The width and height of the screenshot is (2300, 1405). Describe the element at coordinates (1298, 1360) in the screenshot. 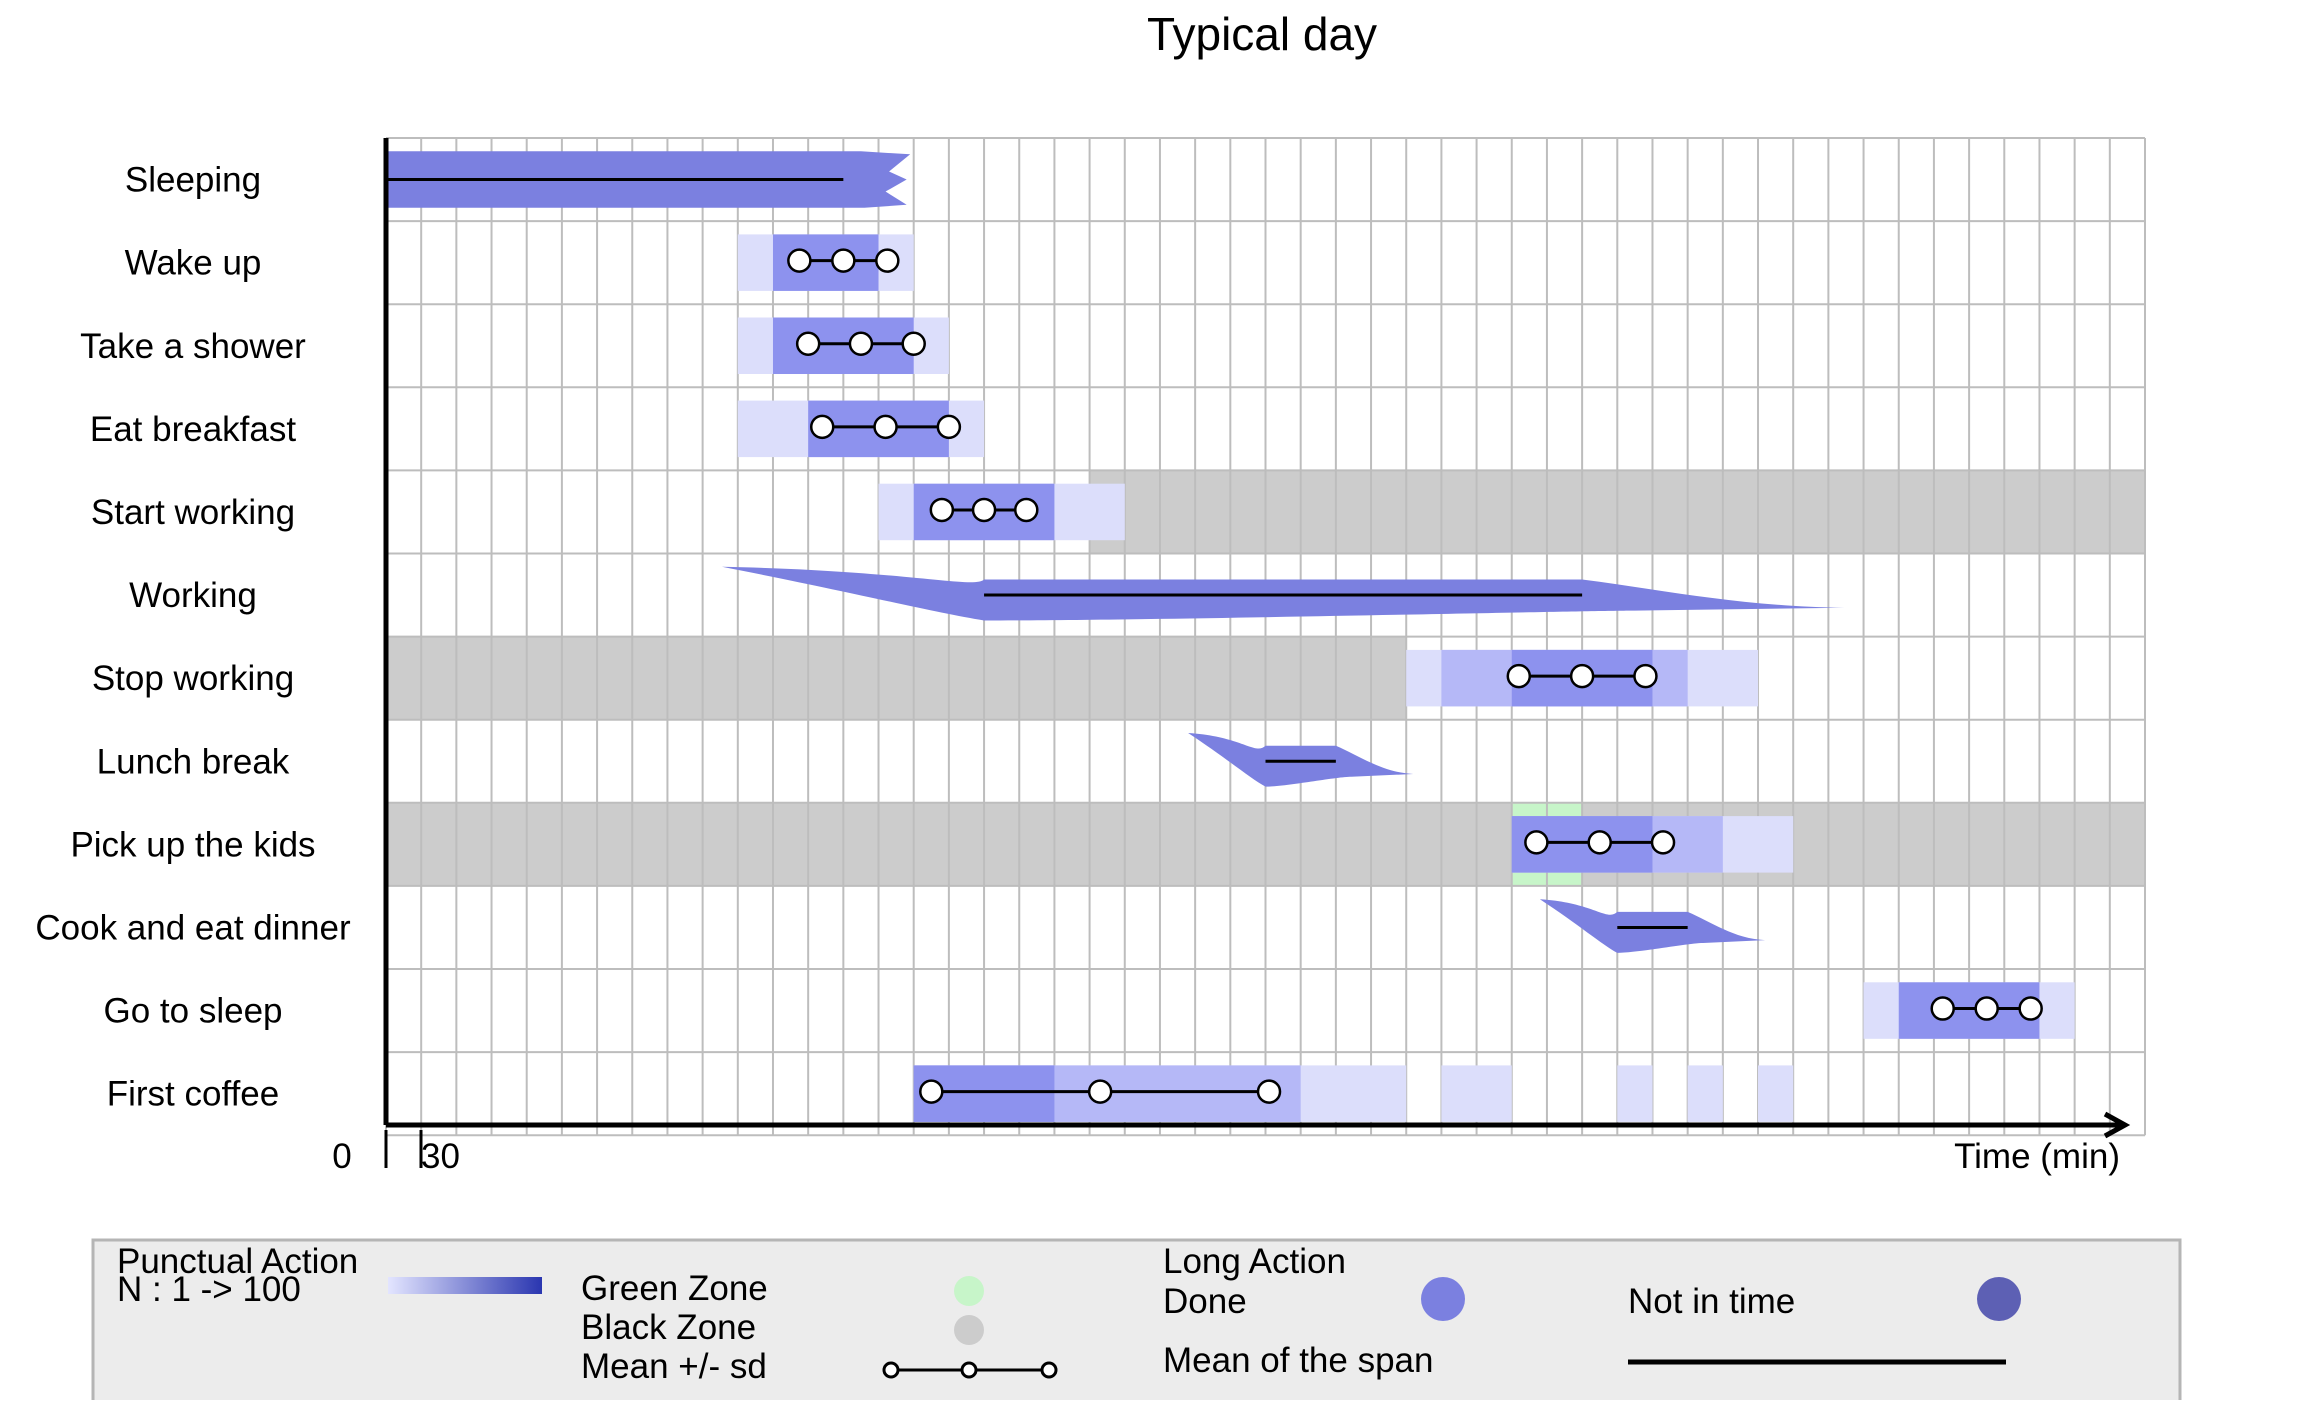

I see `legend-mean-span-label: Mean of the span` at that location.